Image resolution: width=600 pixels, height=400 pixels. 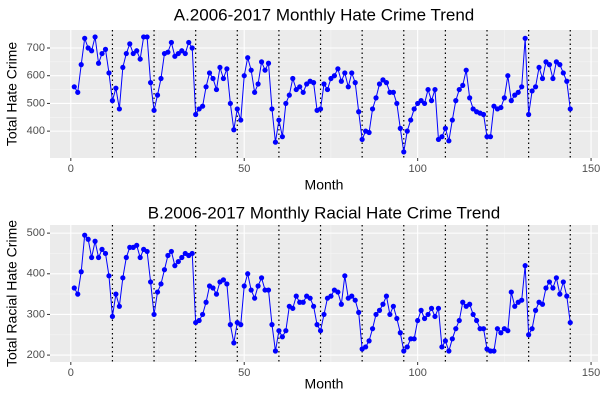 I want to click on chart-title: A.2006-2017 Monthly Hate Crime Trend, so click(x=324, y=14).